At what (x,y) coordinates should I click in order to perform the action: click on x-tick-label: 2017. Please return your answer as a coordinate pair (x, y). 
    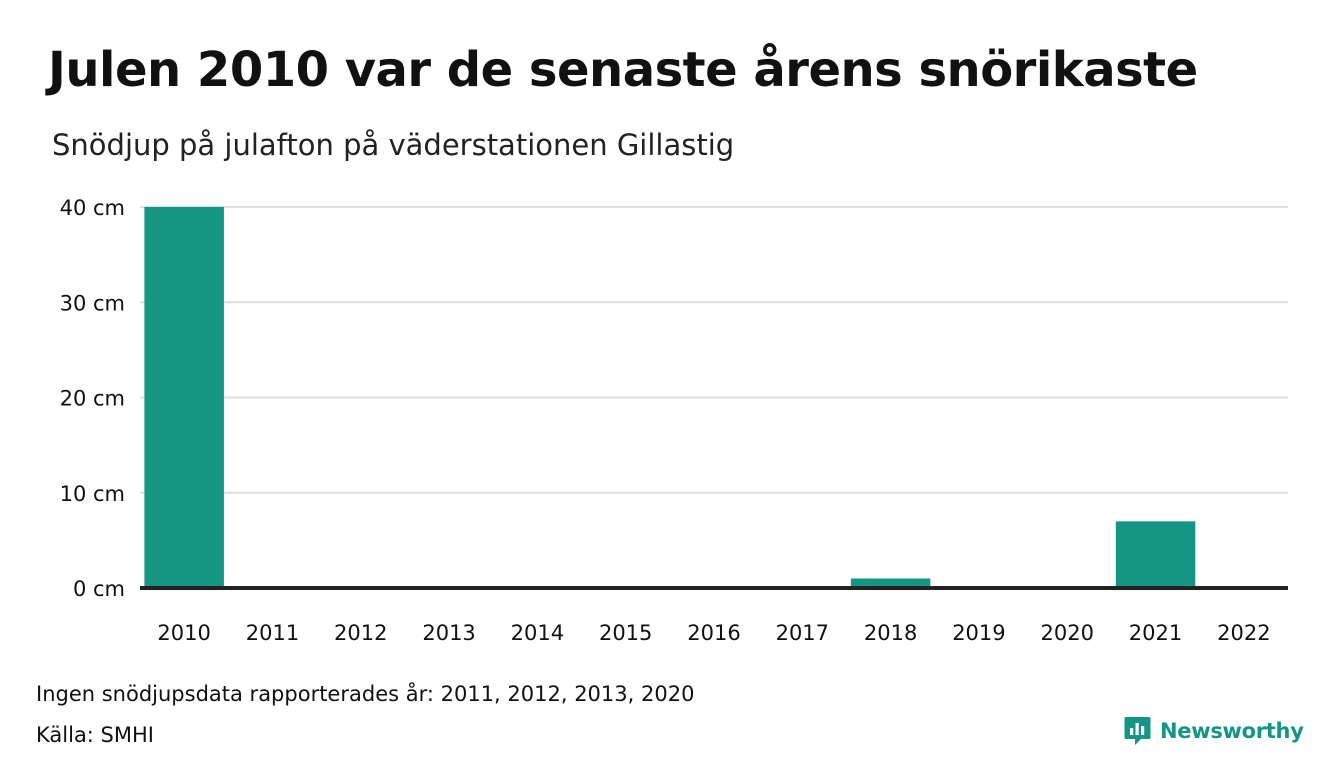
    Looking at the image, I should click on (802, 633).